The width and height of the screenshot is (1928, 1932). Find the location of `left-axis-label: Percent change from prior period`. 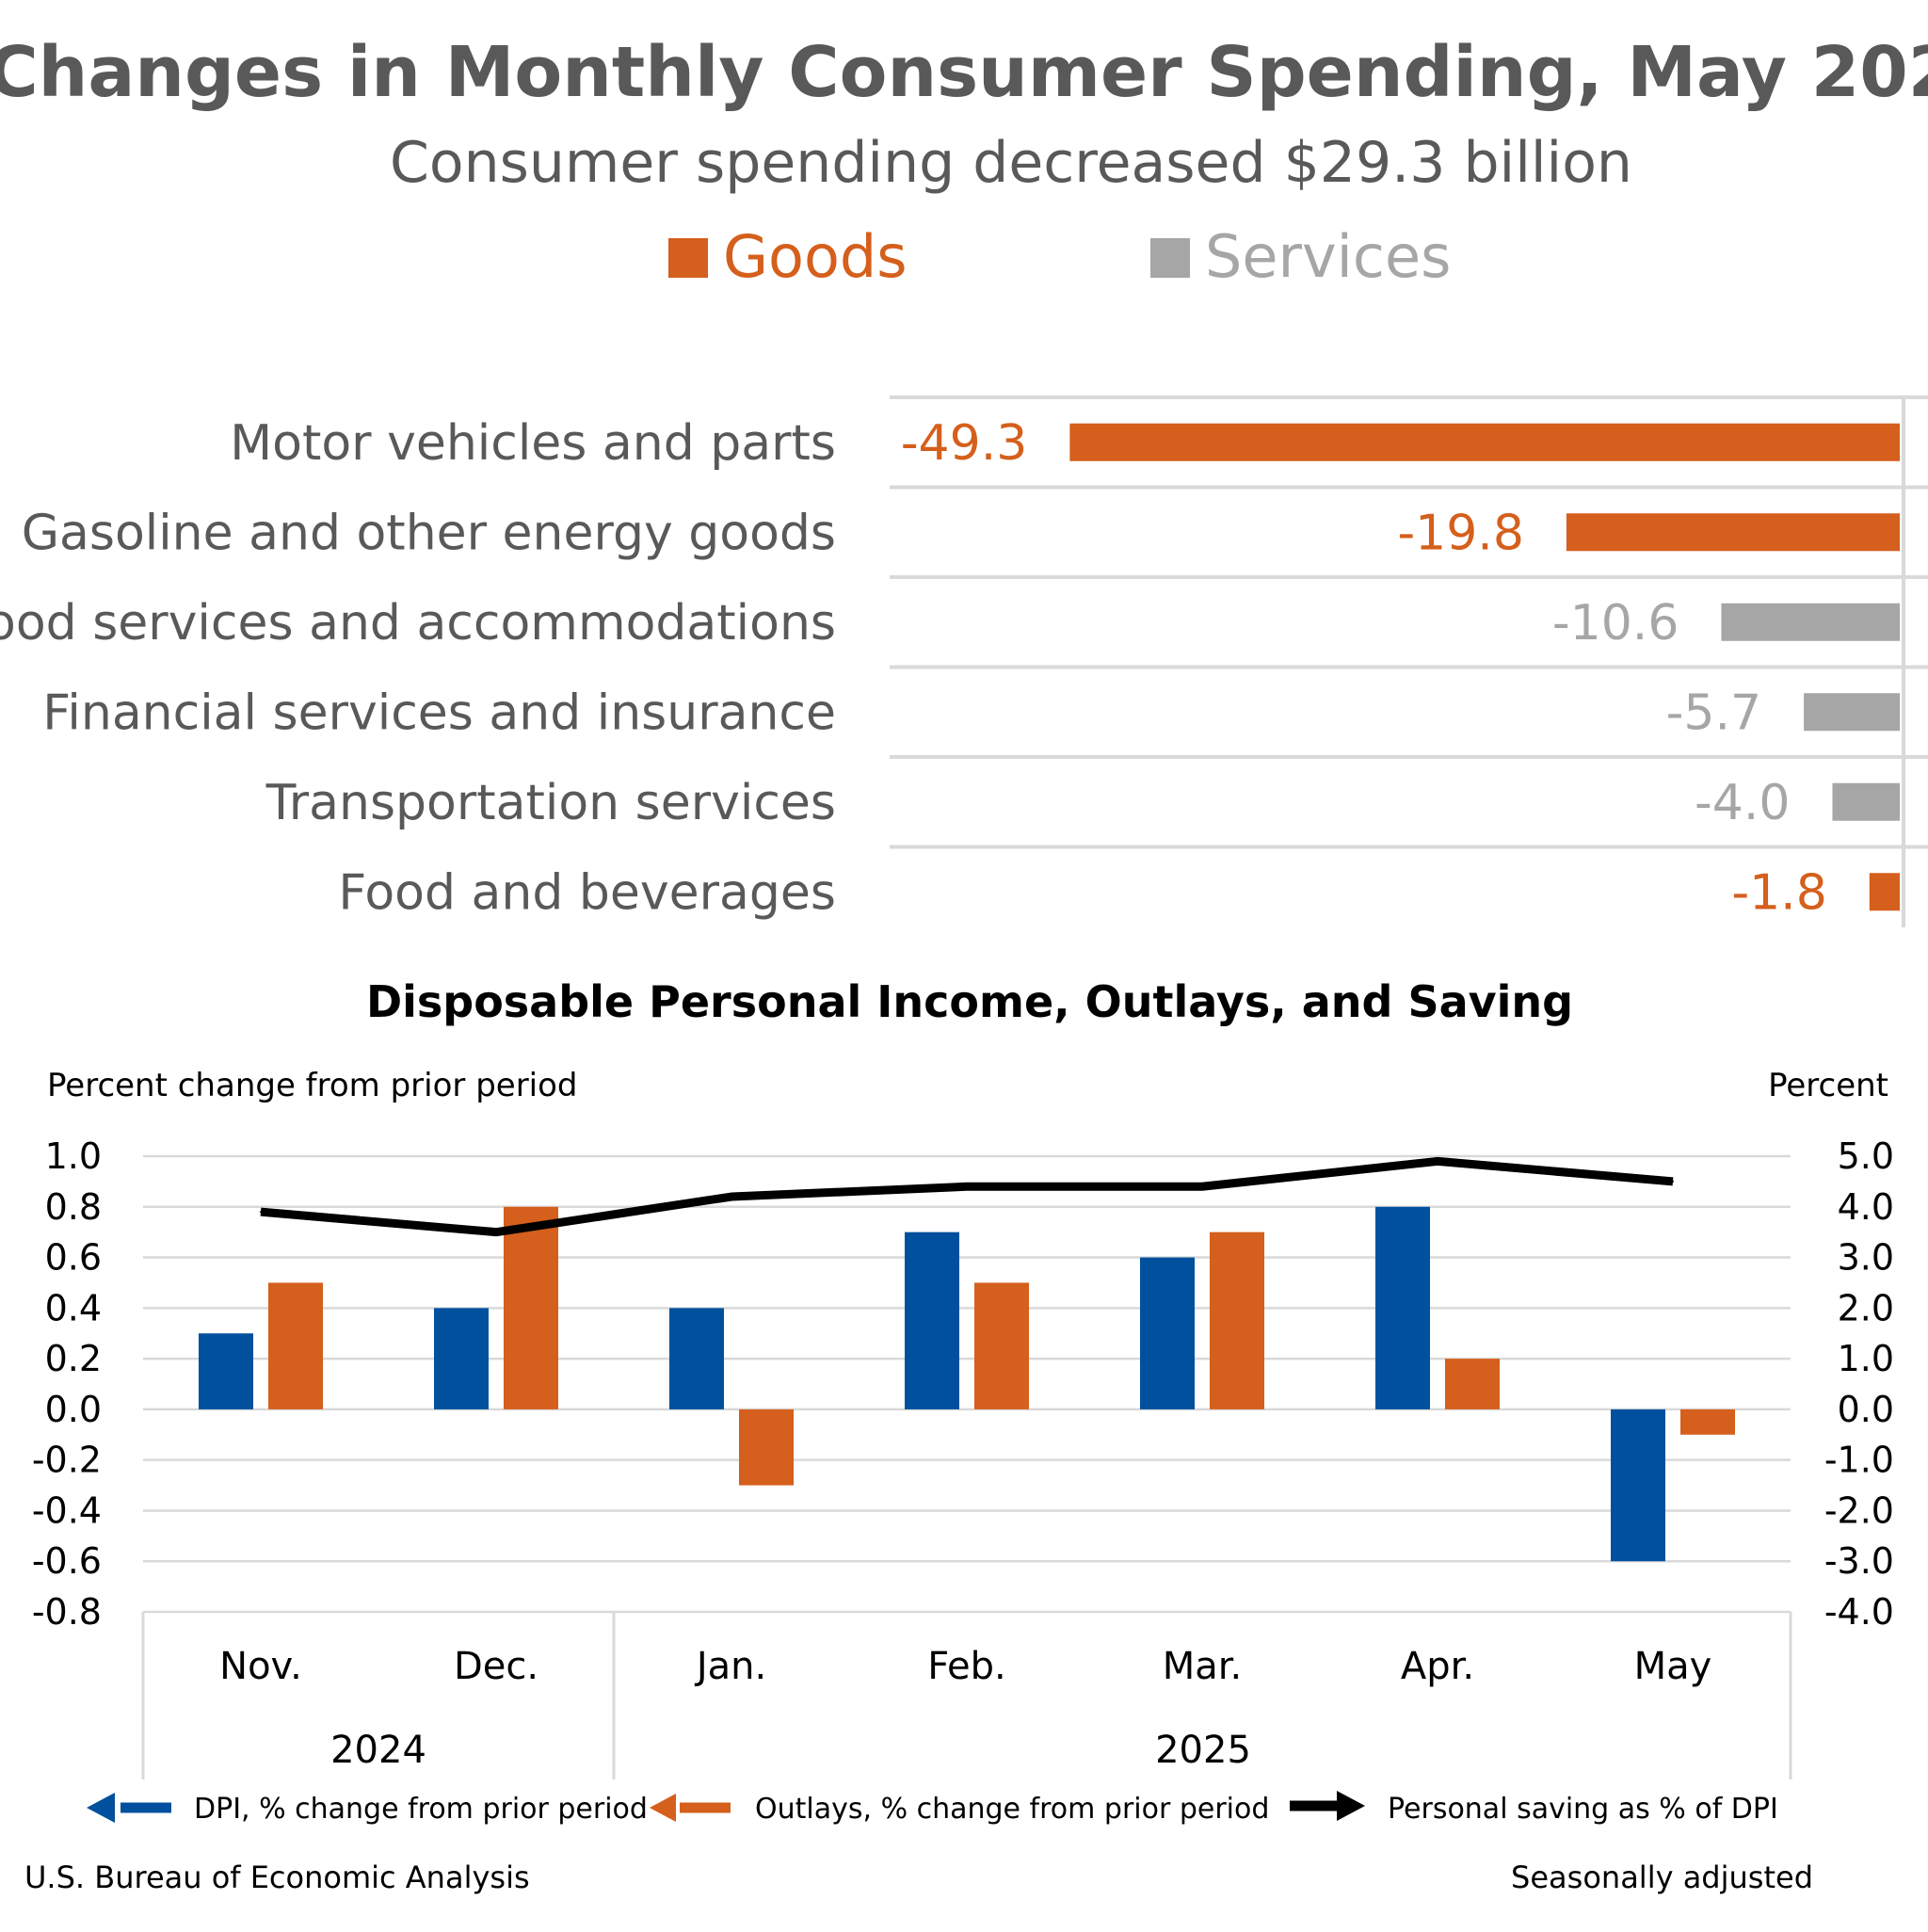

left-axis-label: Percent change from prior period is located at coordinates (312, 1085).